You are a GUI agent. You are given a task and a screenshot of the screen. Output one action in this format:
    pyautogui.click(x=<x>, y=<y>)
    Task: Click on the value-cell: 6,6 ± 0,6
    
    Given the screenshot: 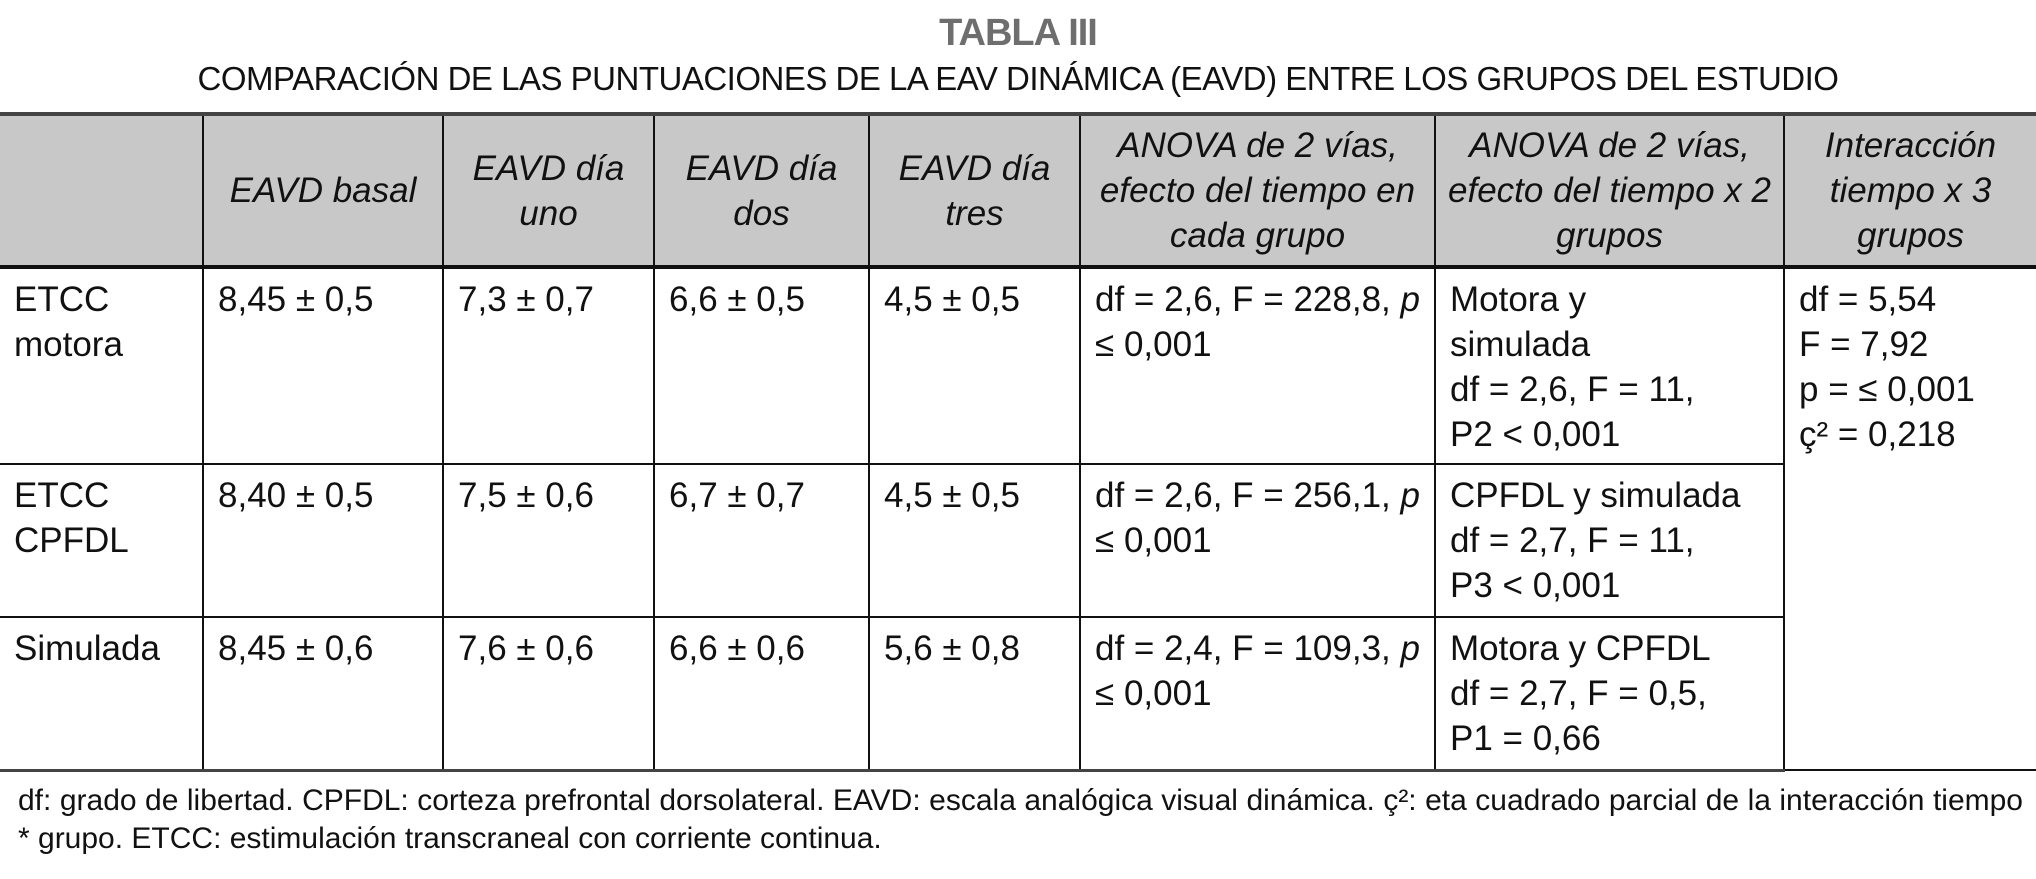 What is the action you would take?
    pyautogui.click(x=761, y=694)
    